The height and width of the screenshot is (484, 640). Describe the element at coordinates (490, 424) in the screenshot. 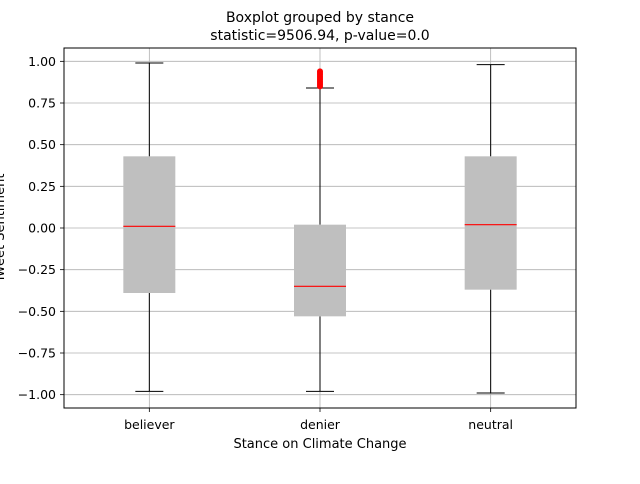

I see `x-tick-label: neutral` at that location.